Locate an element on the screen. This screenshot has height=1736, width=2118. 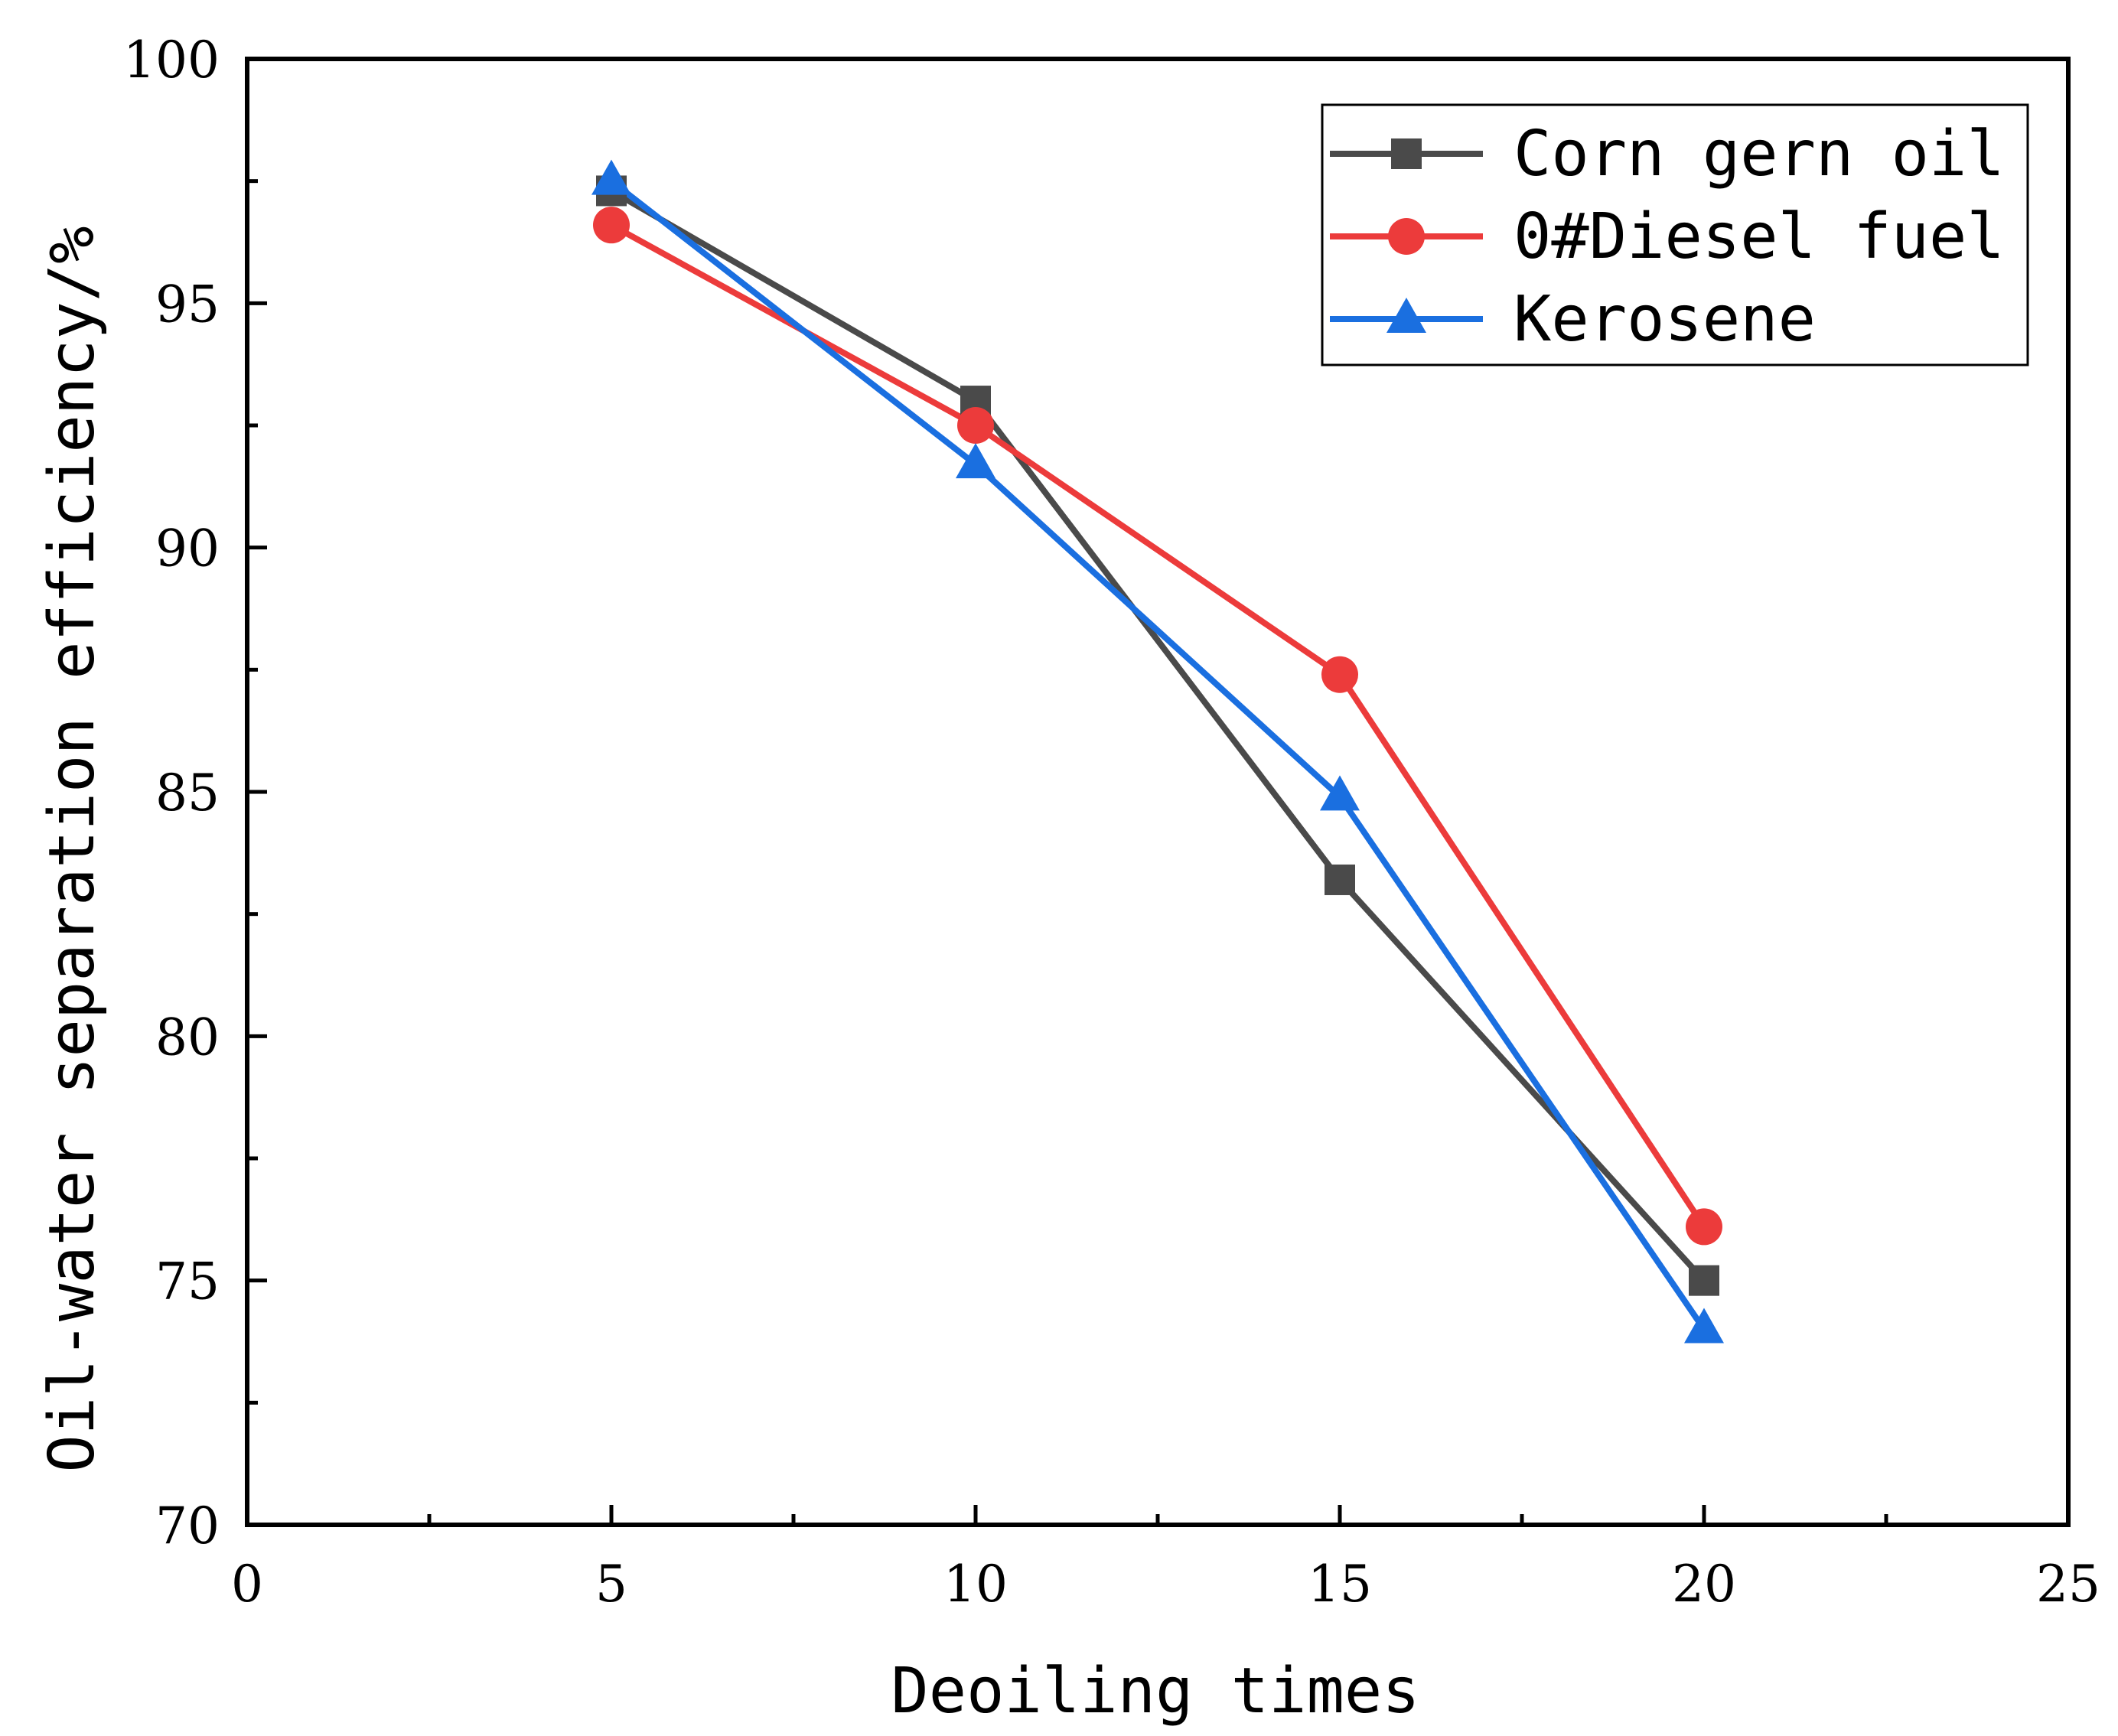
legend: Corn gern oil 0#Diesel fuel Kerosene is located at coordinates (1675, 234).